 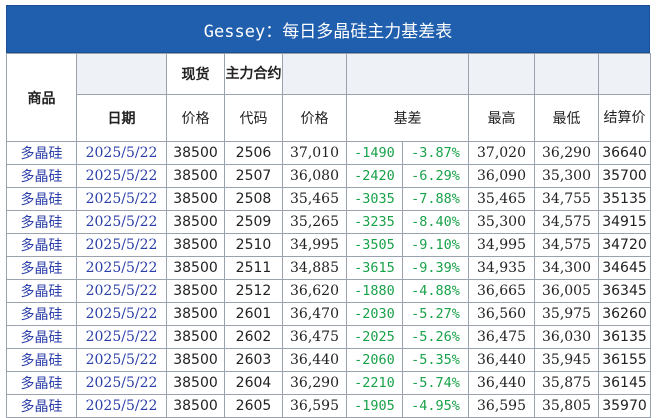 I want to click on cell-low: 36,005, so click(x=566, y=291).